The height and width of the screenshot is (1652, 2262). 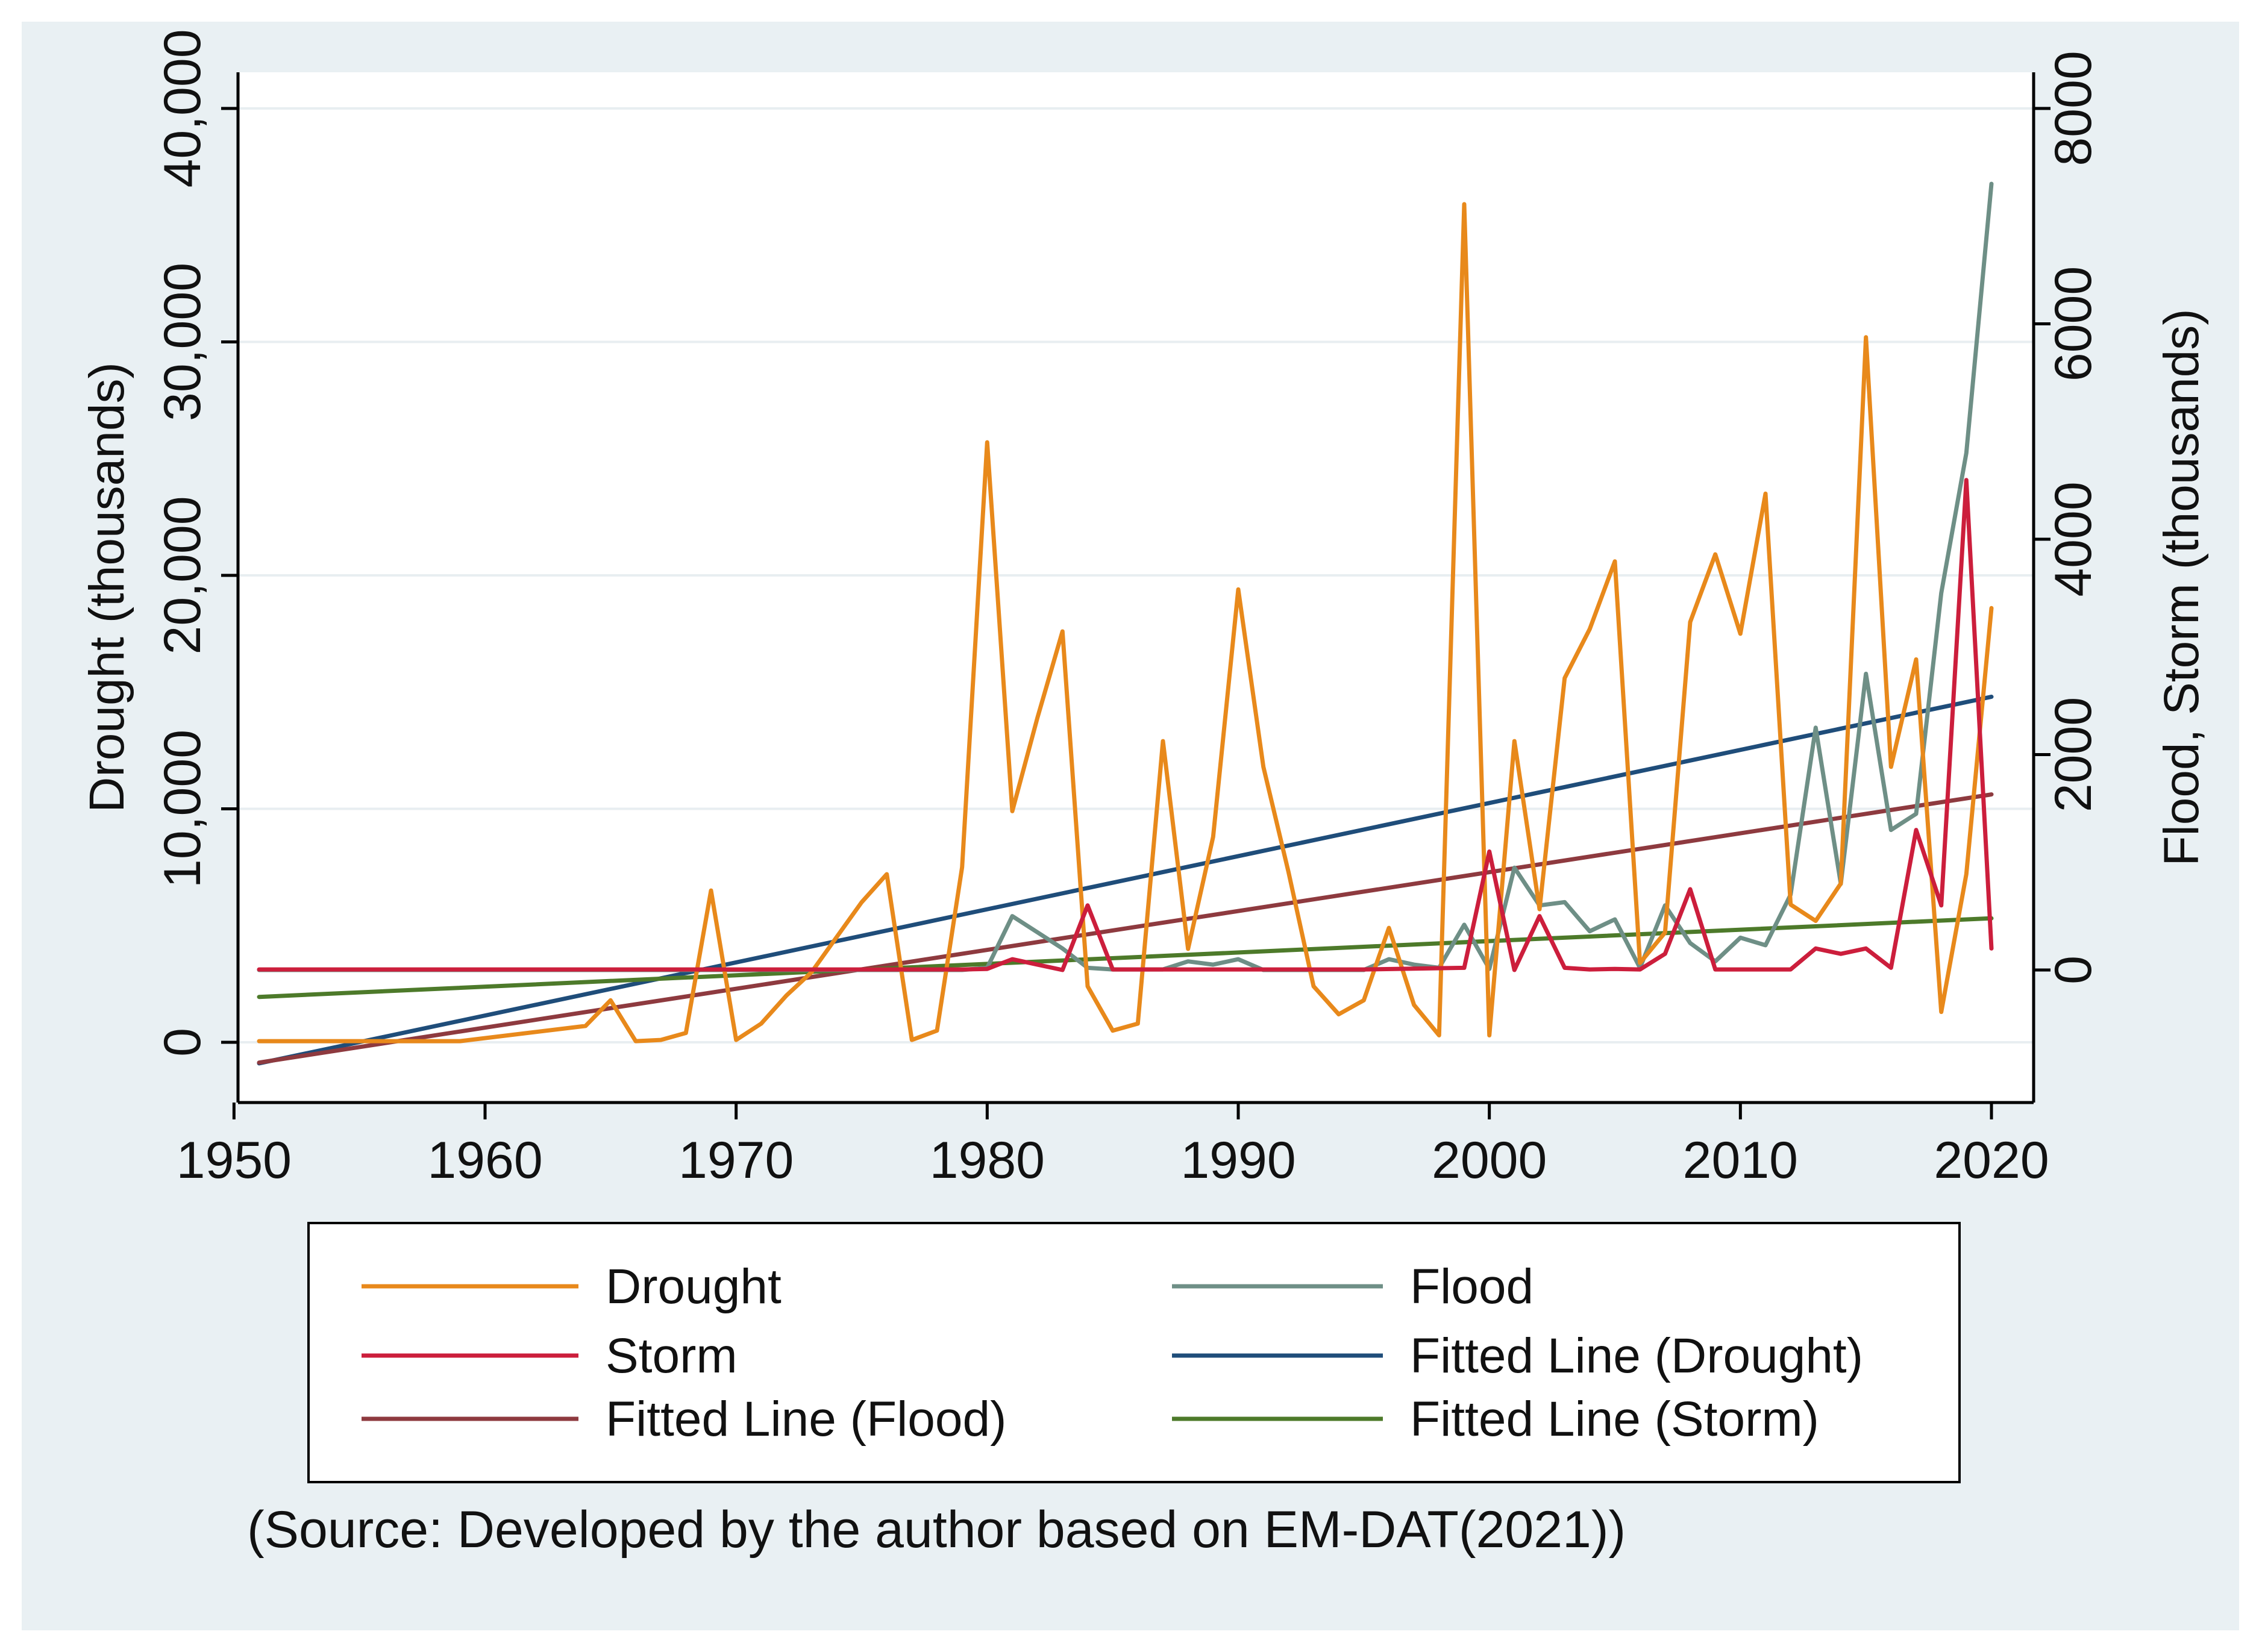 I want to click on x-tick-label-2: 1970, so click(x=736, y=1160).